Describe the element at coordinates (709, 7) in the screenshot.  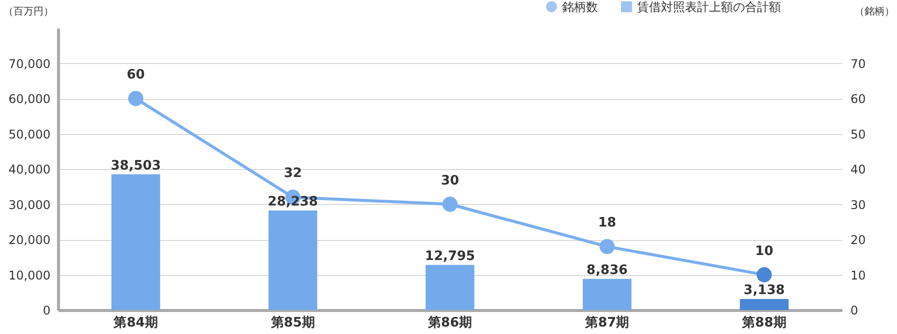
I see `legend-label: 賃借対照表計上額の合計額` at that location.